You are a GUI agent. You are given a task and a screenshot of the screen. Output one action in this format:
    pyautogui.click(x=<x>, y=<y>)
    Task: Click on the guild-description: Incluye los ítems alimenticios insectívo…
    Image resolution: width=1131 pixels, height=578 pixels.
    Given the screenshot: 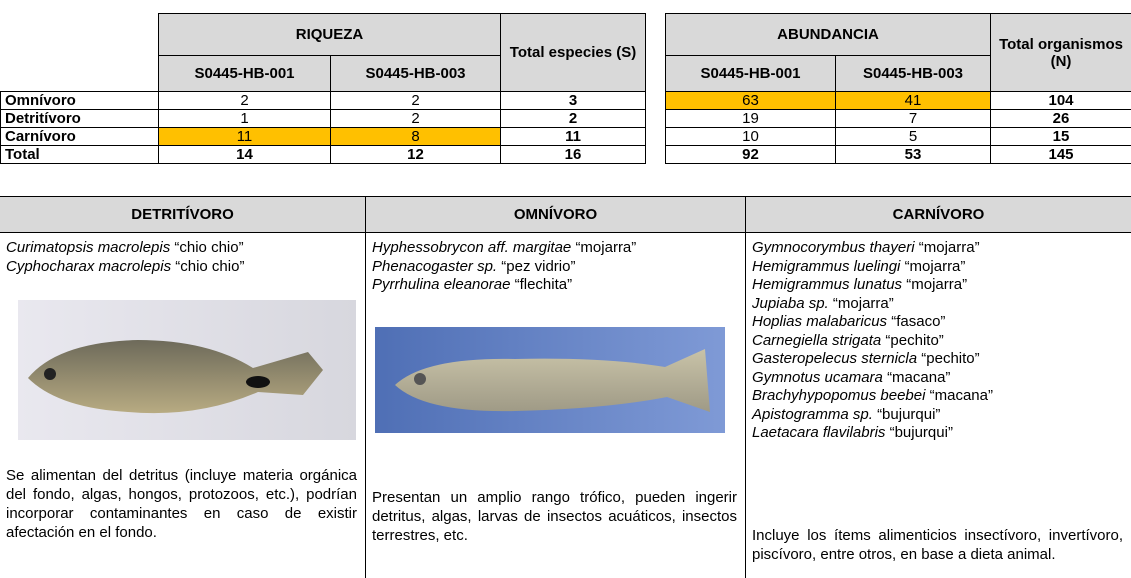 What is the action you would take?
    pyautogui.click(x=937, y=545)
    